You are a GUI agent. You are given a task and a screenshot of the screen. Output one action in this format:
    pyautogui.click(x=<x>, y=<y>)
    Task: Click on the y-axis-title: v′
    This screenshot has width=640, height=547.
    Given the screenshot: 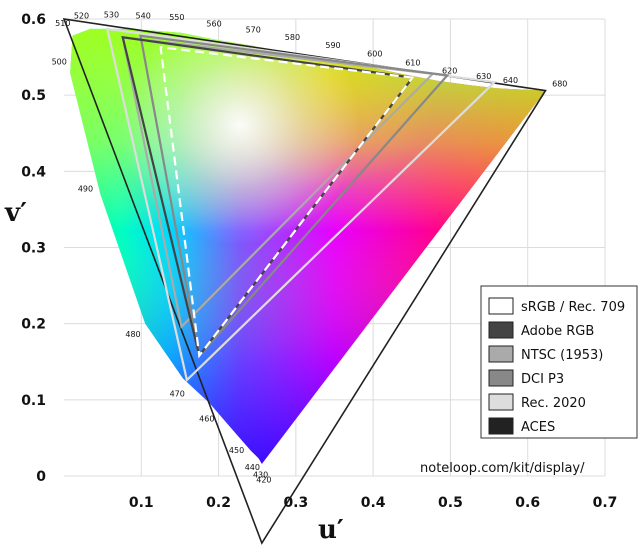 What is the action you would take?
    pyautogui.click(x=15, y=213)
    